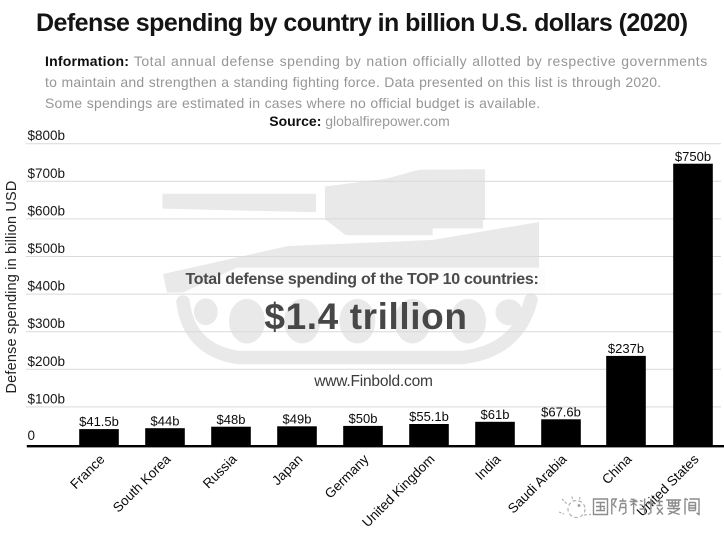 The width and height of the screenshot is (724, 539). Describe the element at coordinates (12, 287) in the screenshot. I see `svg-text:Defense spending in billion US: Defense spending in billion USD` at that location.